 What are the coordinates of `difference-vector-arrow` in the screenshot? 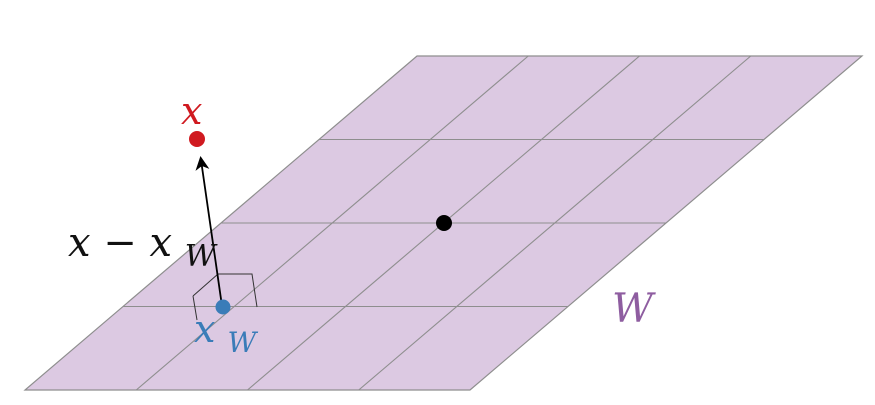 It's located at (209, 231).